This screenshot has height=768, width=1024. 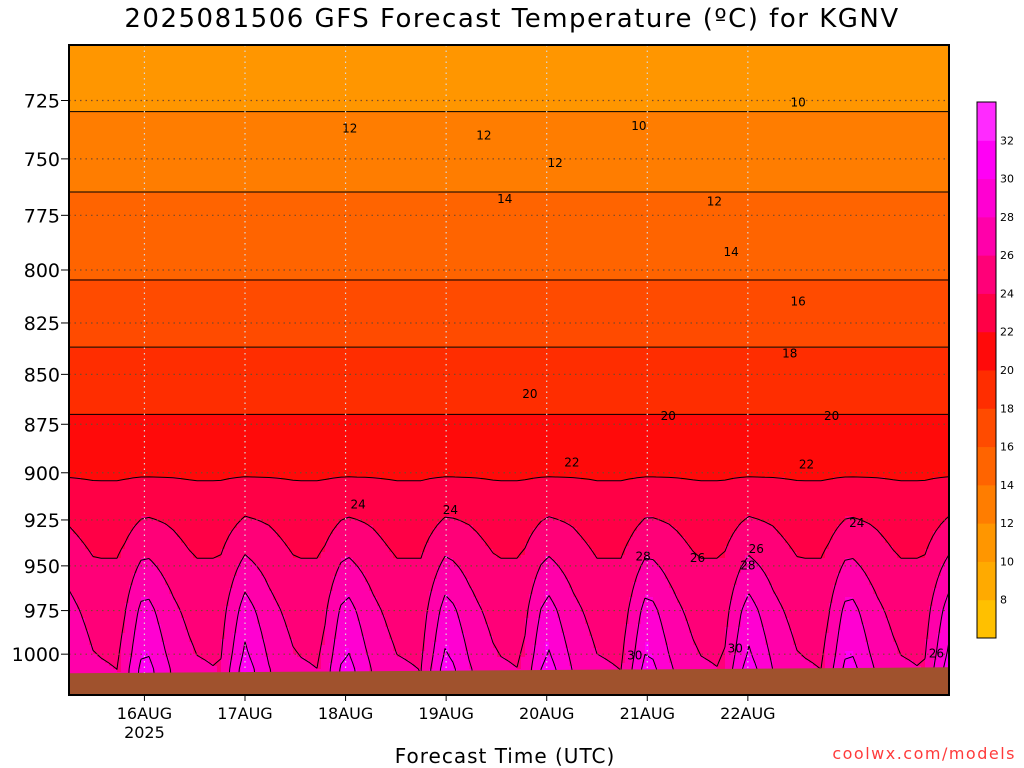 What do you see at coordinates (1007, 370) in the screenshot?
I see `colorbar-tick-label: 20` at bounding box center [1007, 370].